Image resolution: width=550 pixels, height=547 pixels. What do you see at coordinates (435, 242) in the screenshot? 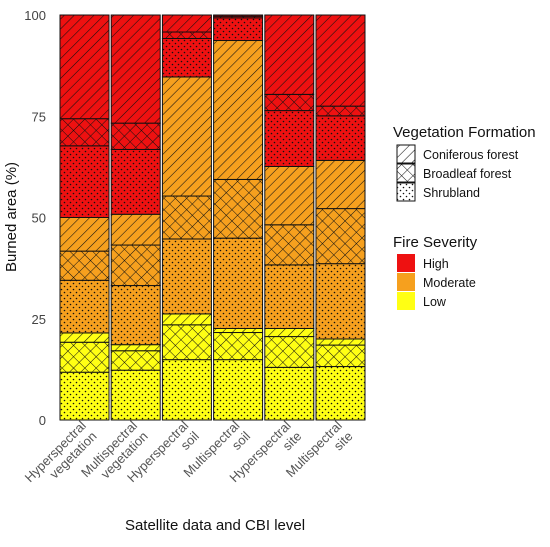
I see `legend-title: Fire Severity` at bounding box center [435, 242].